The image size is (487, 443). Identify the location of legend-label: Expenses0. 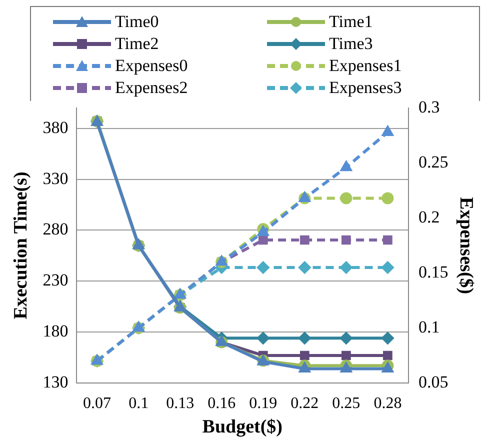
(151, 66).